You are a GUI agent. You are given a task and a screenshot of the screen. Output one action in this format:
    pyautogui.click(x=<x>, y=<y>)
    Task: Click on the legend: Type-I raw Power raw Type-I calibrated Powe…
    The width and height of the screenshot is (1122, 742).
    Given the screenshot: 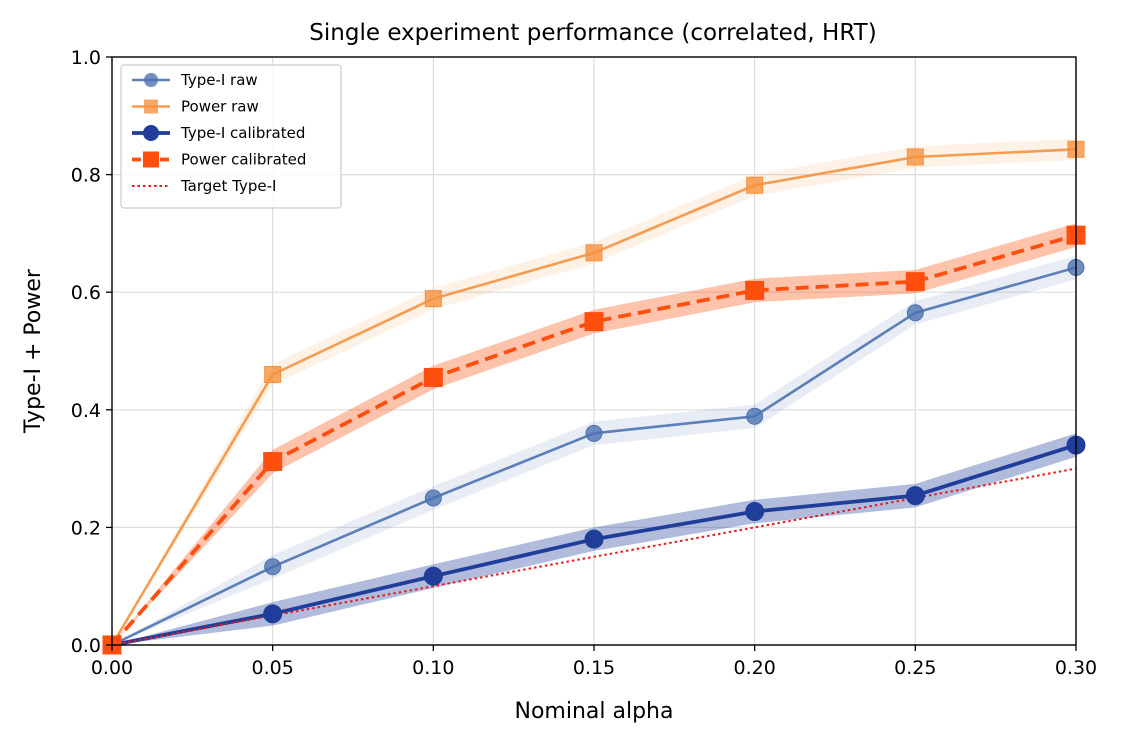 What is the action you would take?
    pyautogui.click(x=231, y=136)
    